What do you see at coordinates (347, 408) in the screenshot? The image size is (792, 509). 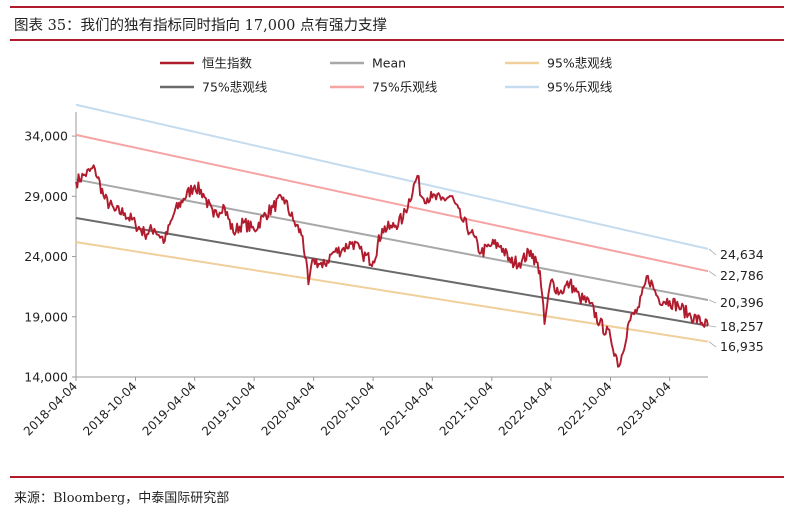 I see `x-tick-label: 2020-10-04` at bounding box center [347, 408].